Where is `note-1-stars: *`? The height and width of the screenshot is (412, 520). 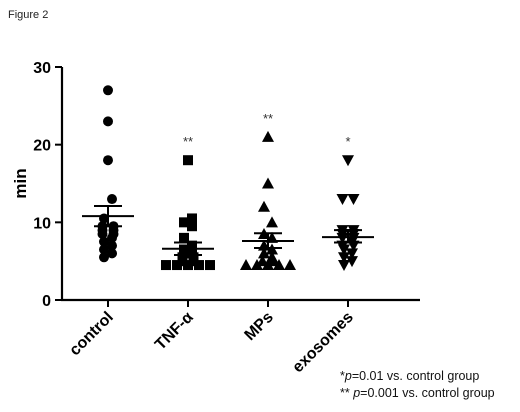
note-1-stars: * is located at coordinates (342, 376).